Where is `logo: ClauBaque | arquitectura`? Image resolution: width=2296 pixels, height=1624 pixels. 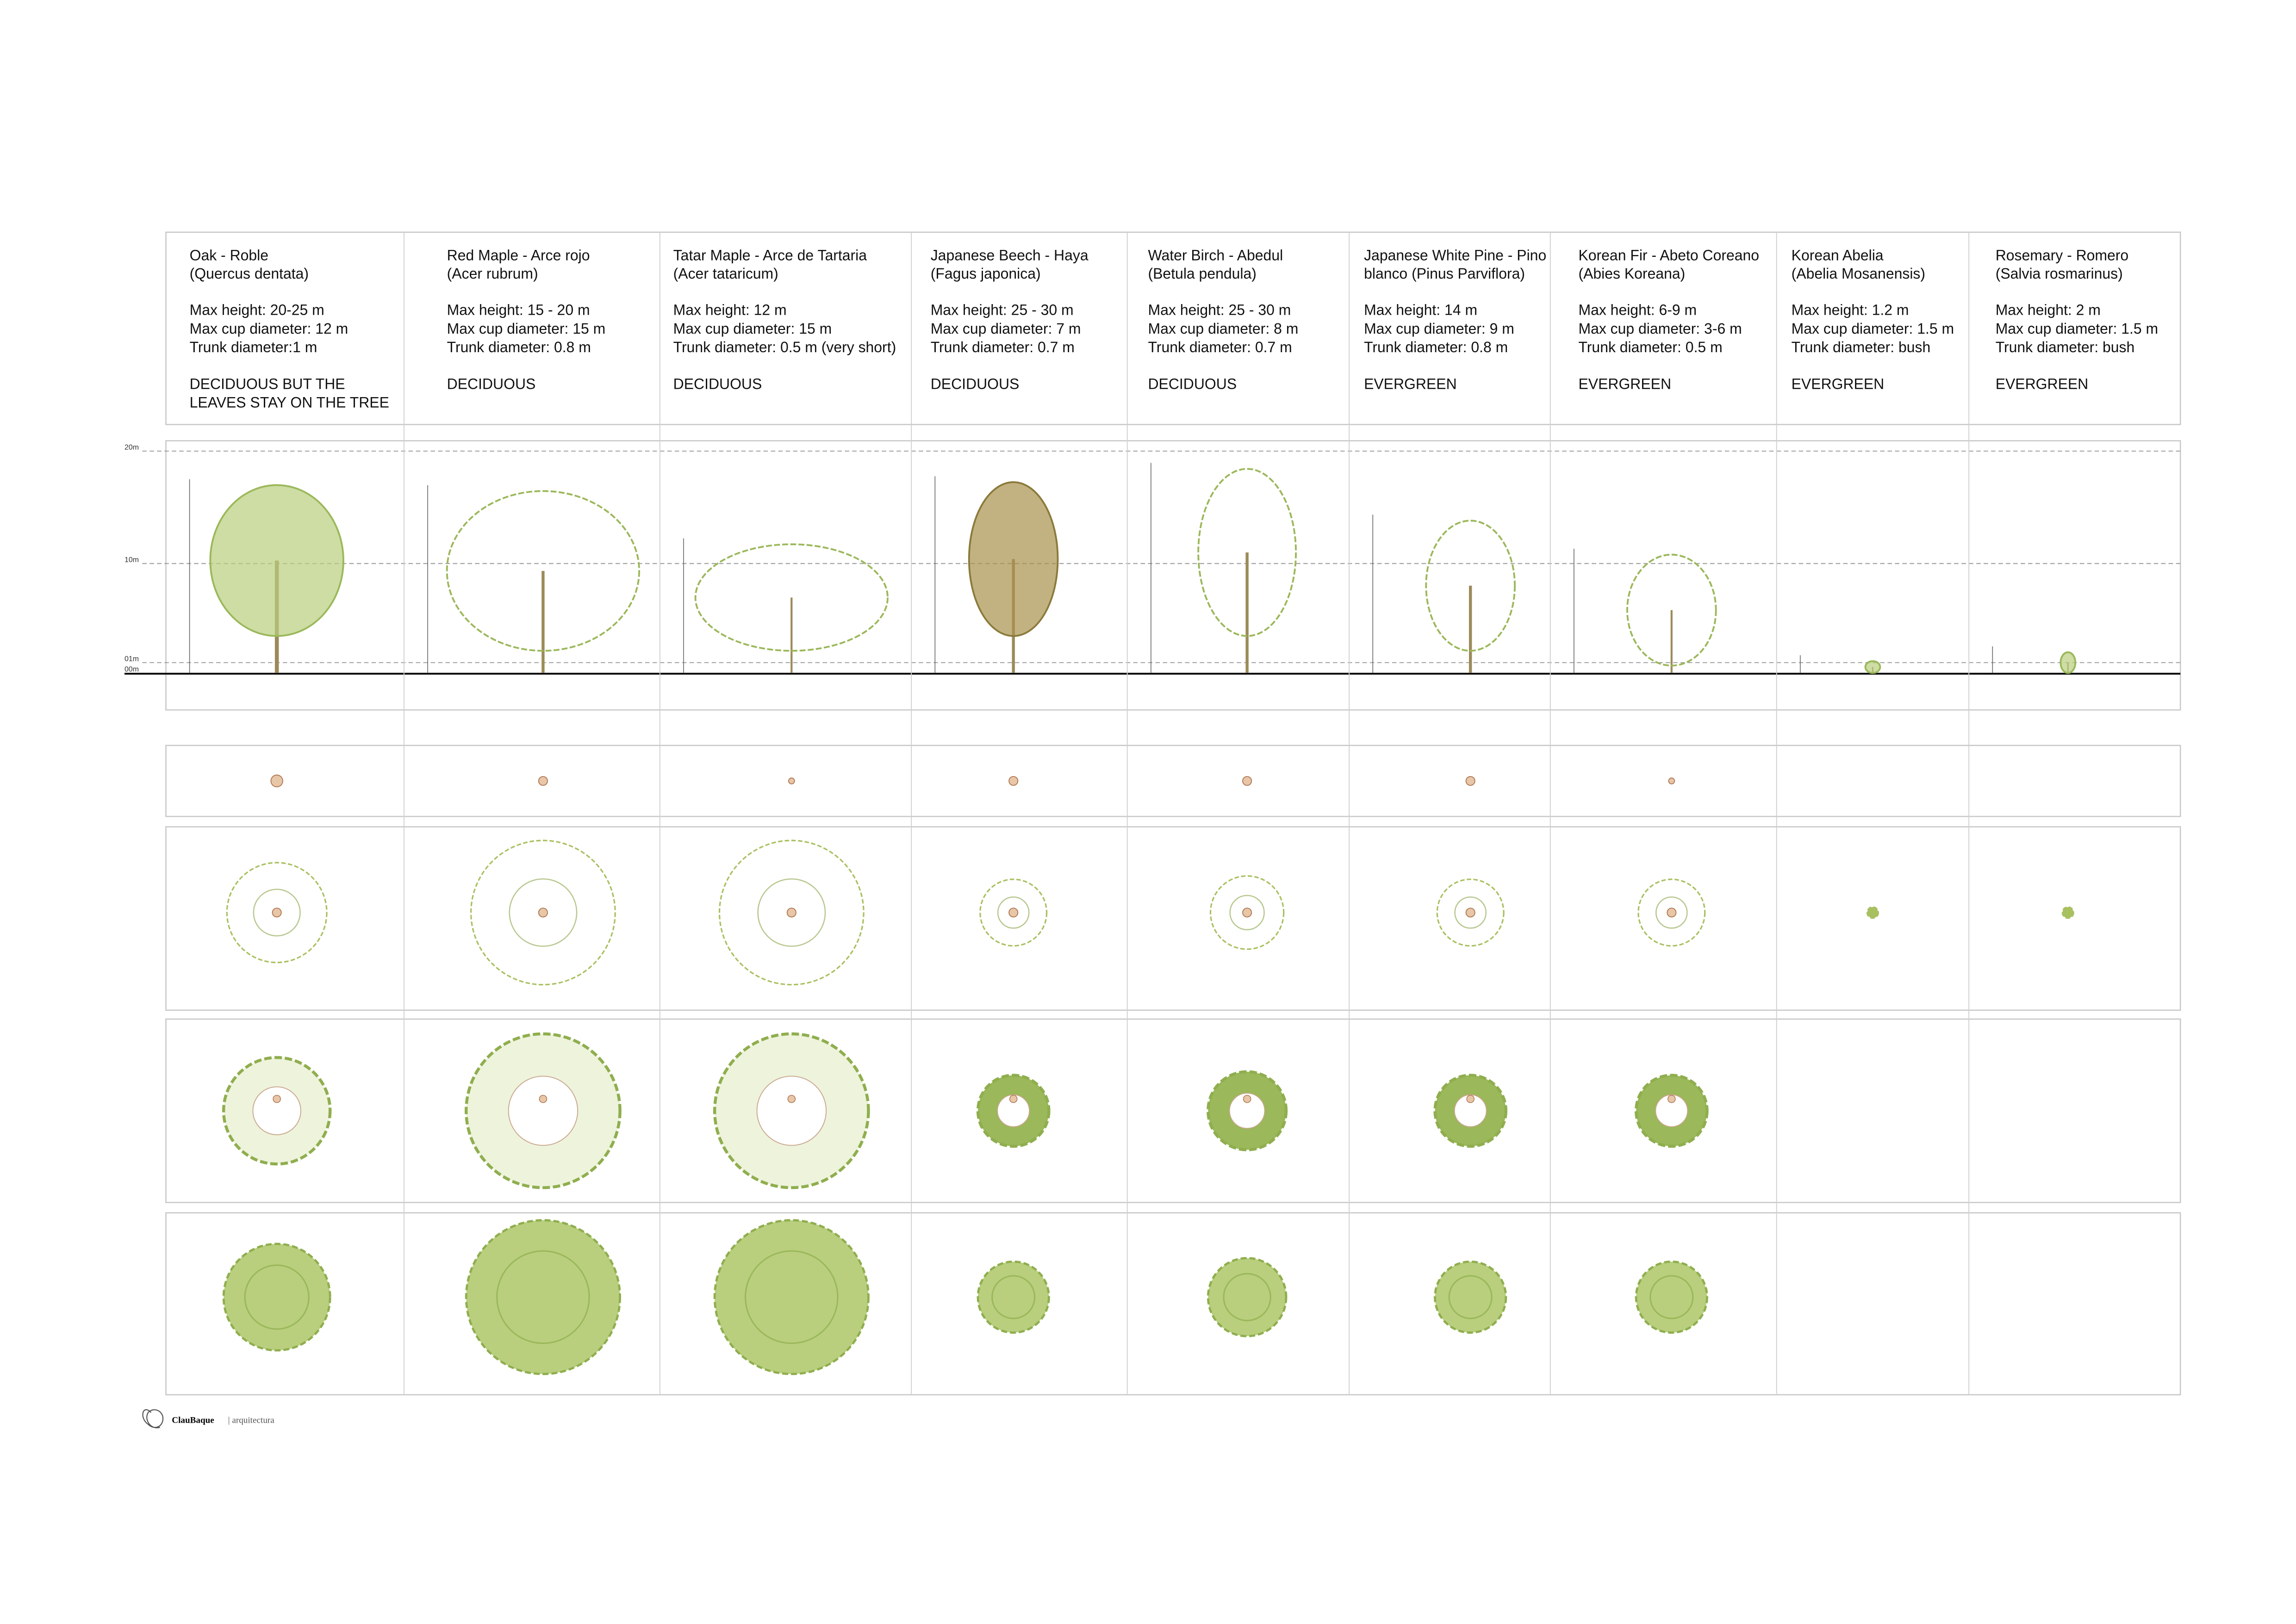
logo: ClauBaque | arquitectura is located at coordinates (208, 1419).